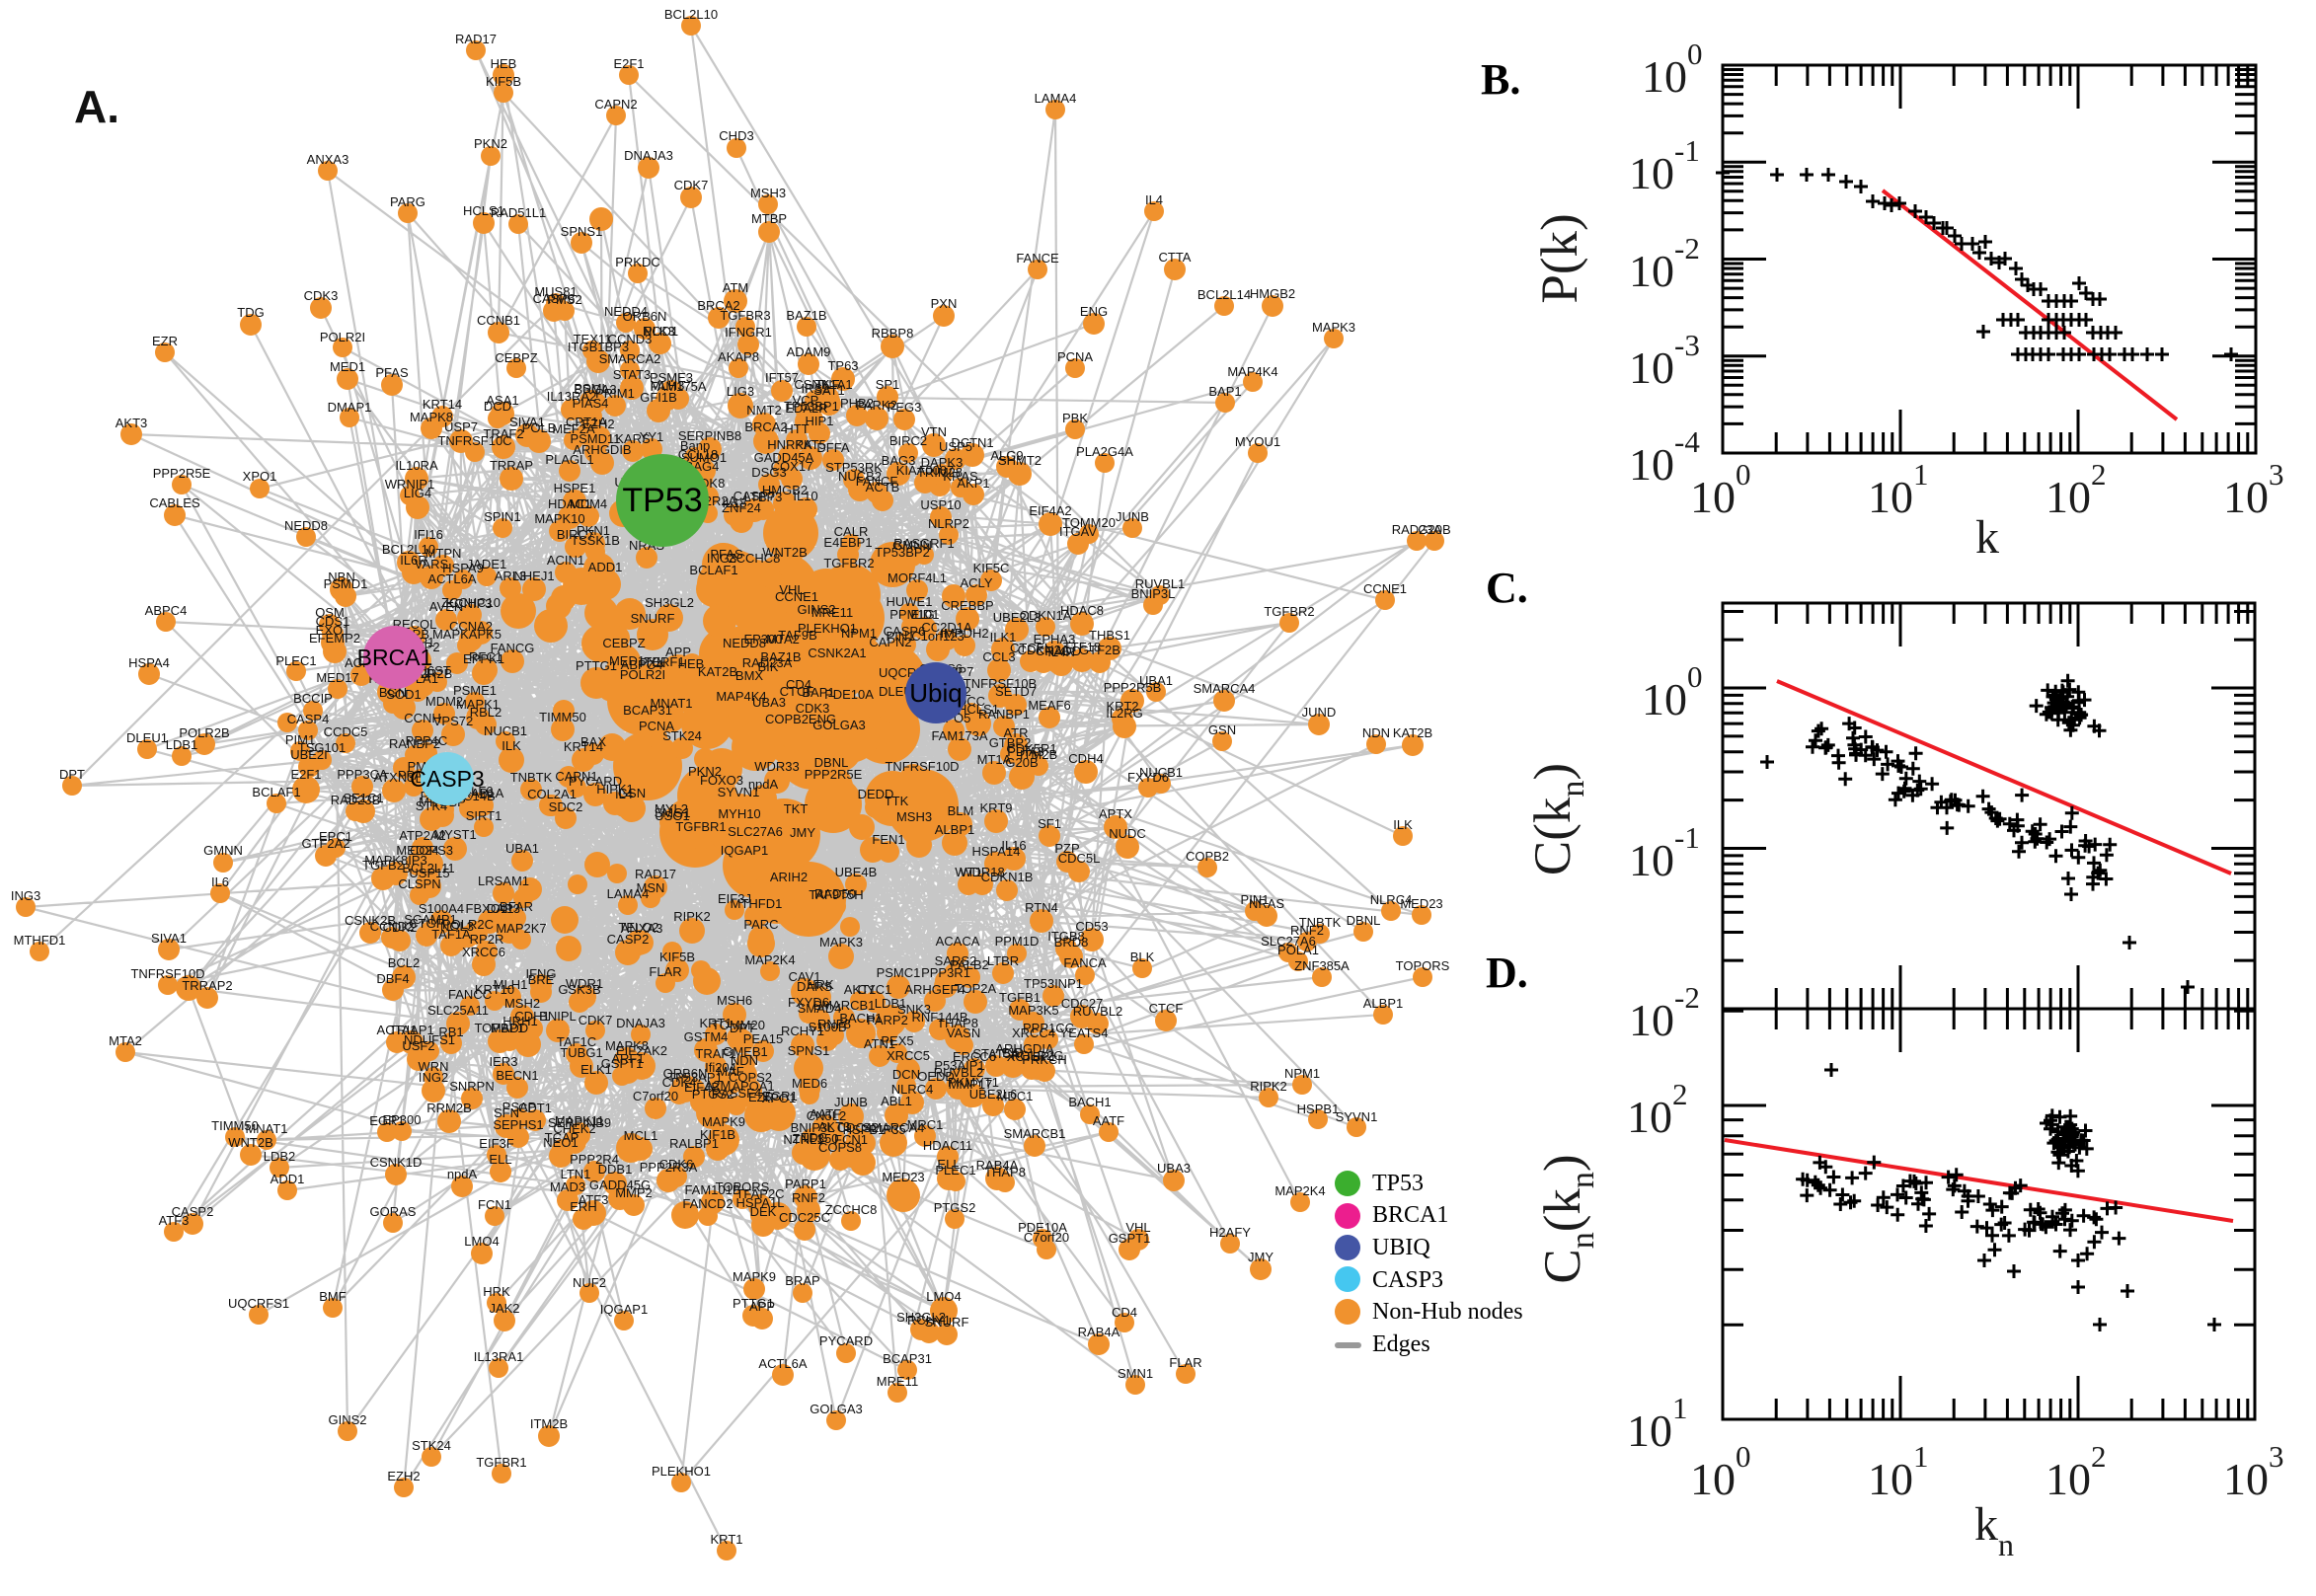  I want to click on svg-text: CDK3, so click(813, 708).